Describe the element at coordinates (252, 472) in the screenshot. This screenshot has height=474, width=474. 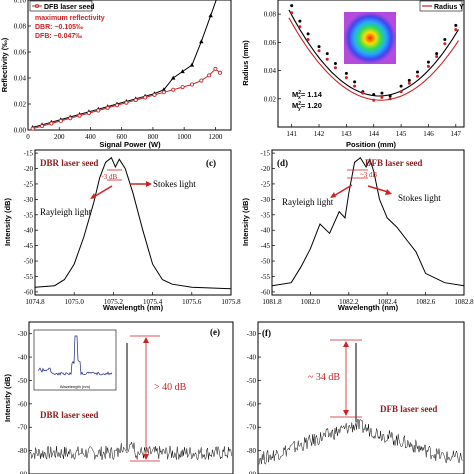
I see `panel-f-ytick-label: -90` at that location.